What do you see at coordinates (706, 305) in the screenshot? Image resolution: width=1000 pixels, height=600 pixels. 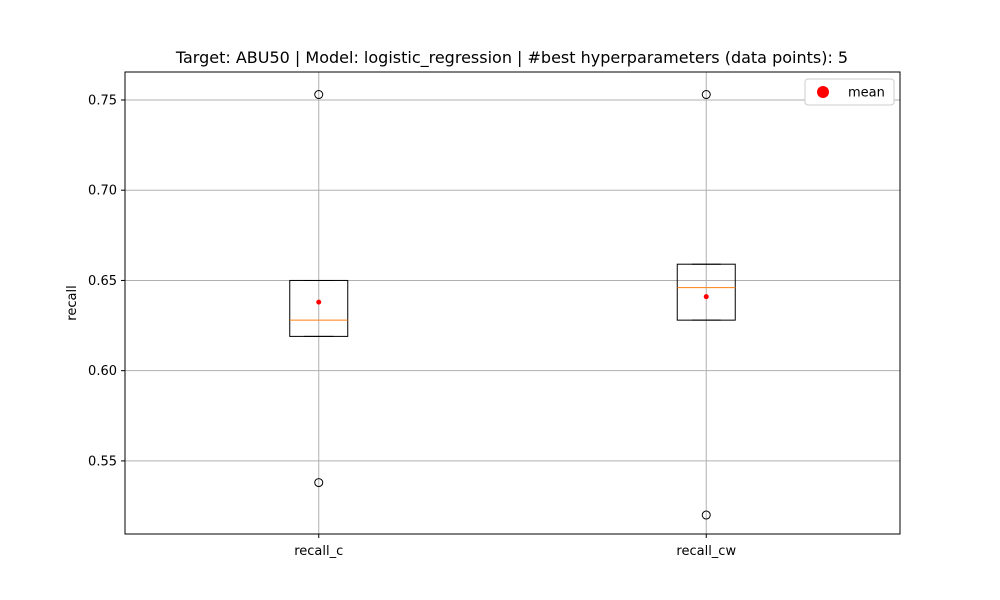 I see `box-recall_cw` at bounding box center [706, 305].